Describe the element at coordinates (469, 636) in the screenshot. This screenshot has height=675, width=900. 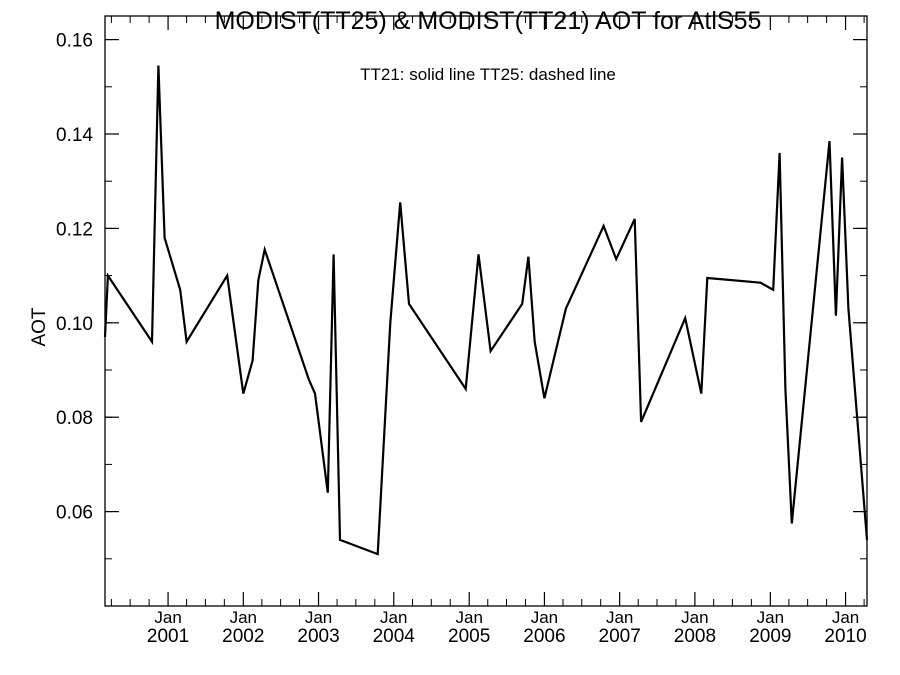
I see `x-tick-year-label: 2005` at that location.